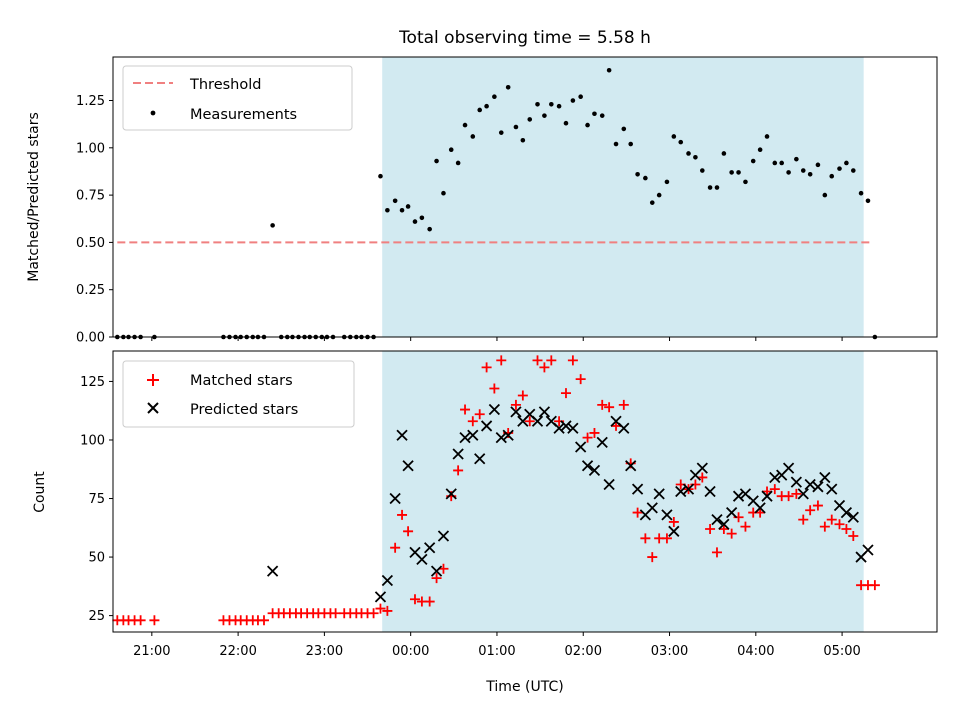 This screenshot has width=960, height=720. What do you see at coordinates (496, 651) in the screenshot?
I see `x-tick-label: 01:00` at bounding box center [496, 651].